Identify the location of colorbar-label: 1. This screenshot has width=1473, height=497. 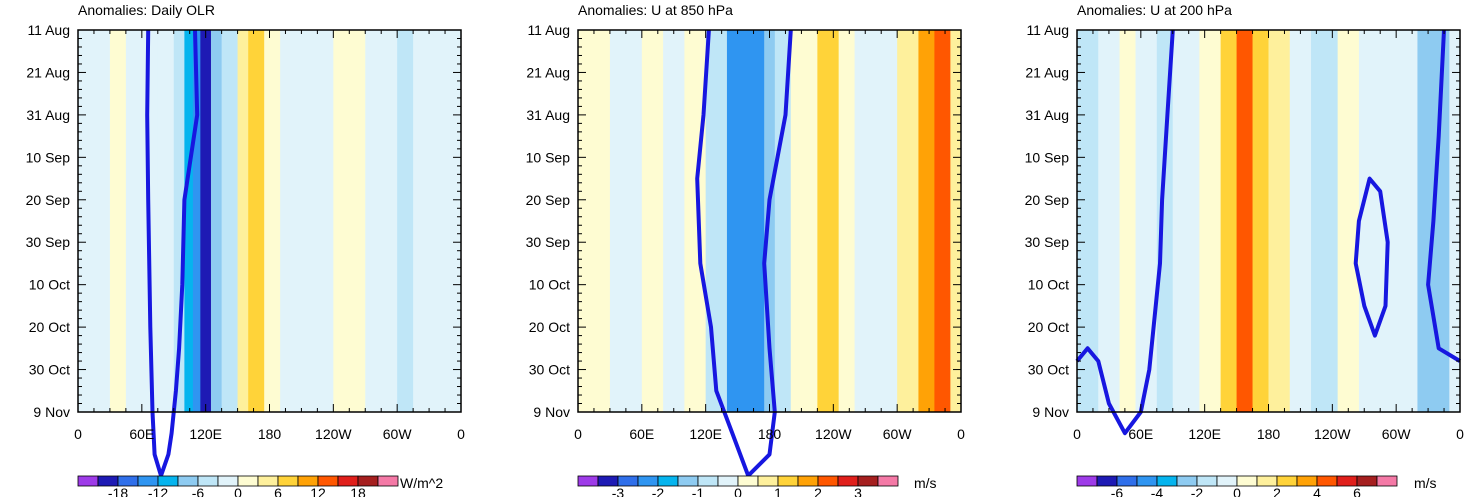
(778, 491).